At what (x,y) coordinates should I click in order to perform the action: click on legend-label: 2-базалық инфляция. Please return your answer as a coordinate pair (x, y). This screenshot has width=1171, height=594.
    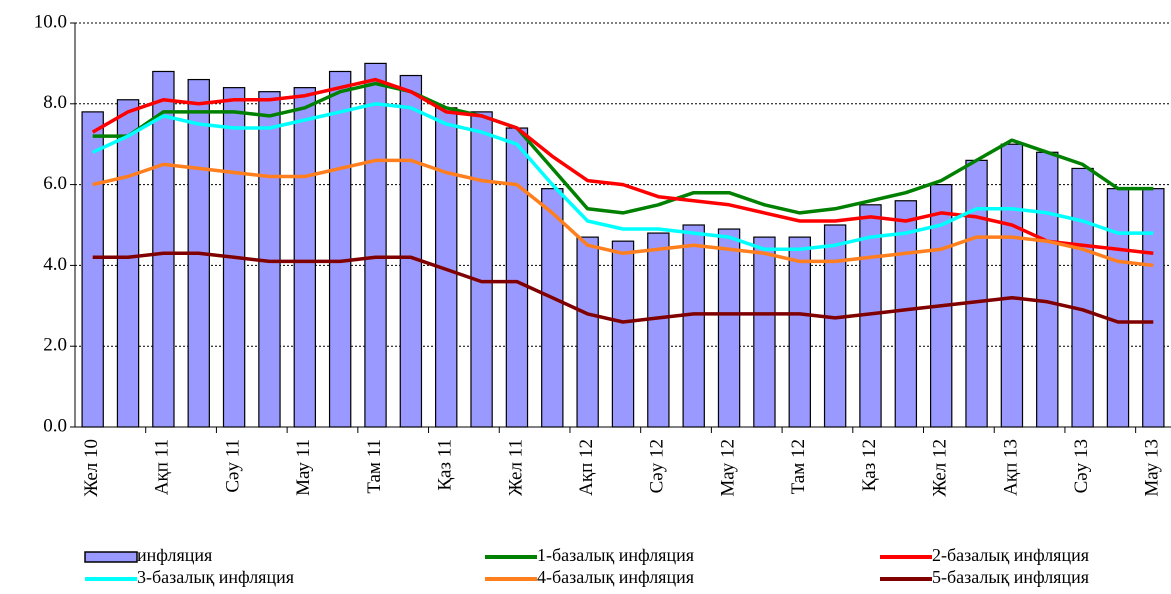
    Looking at the image, I should click on (1010, 555).